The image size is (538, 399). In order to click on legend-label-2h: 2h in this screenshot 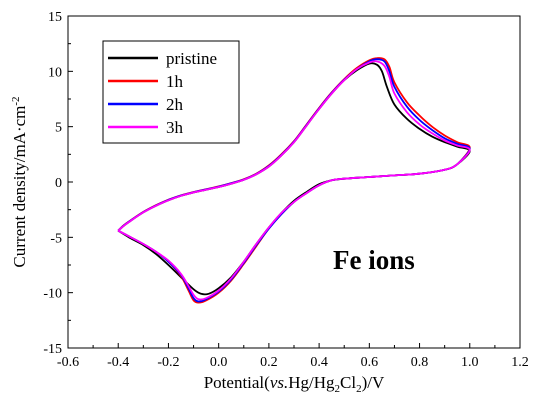, I will do `click(175, 104)`.